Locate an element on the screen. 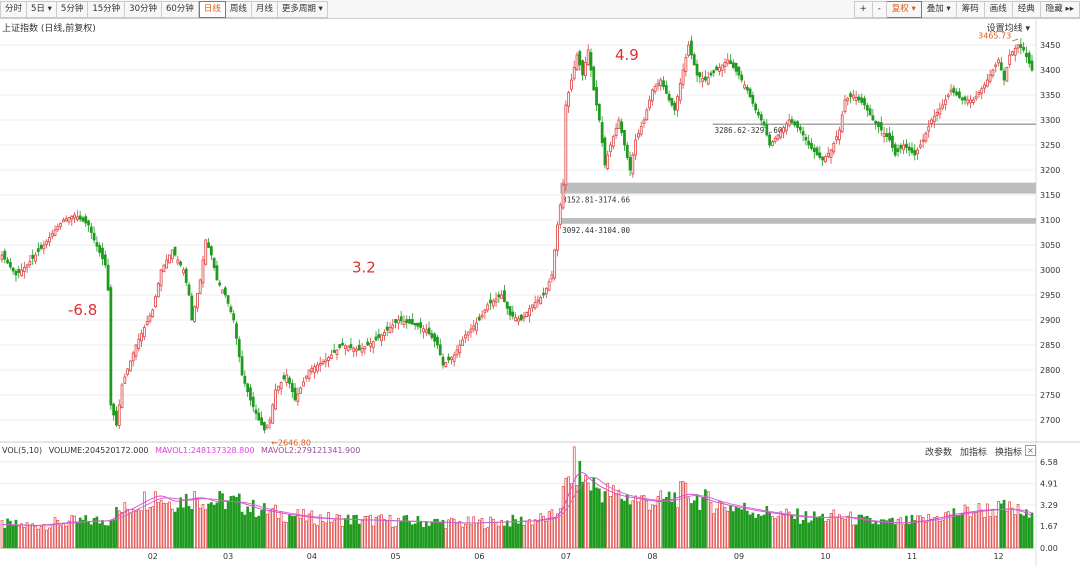  close-icon: × is located at coordinates (1030, 450).